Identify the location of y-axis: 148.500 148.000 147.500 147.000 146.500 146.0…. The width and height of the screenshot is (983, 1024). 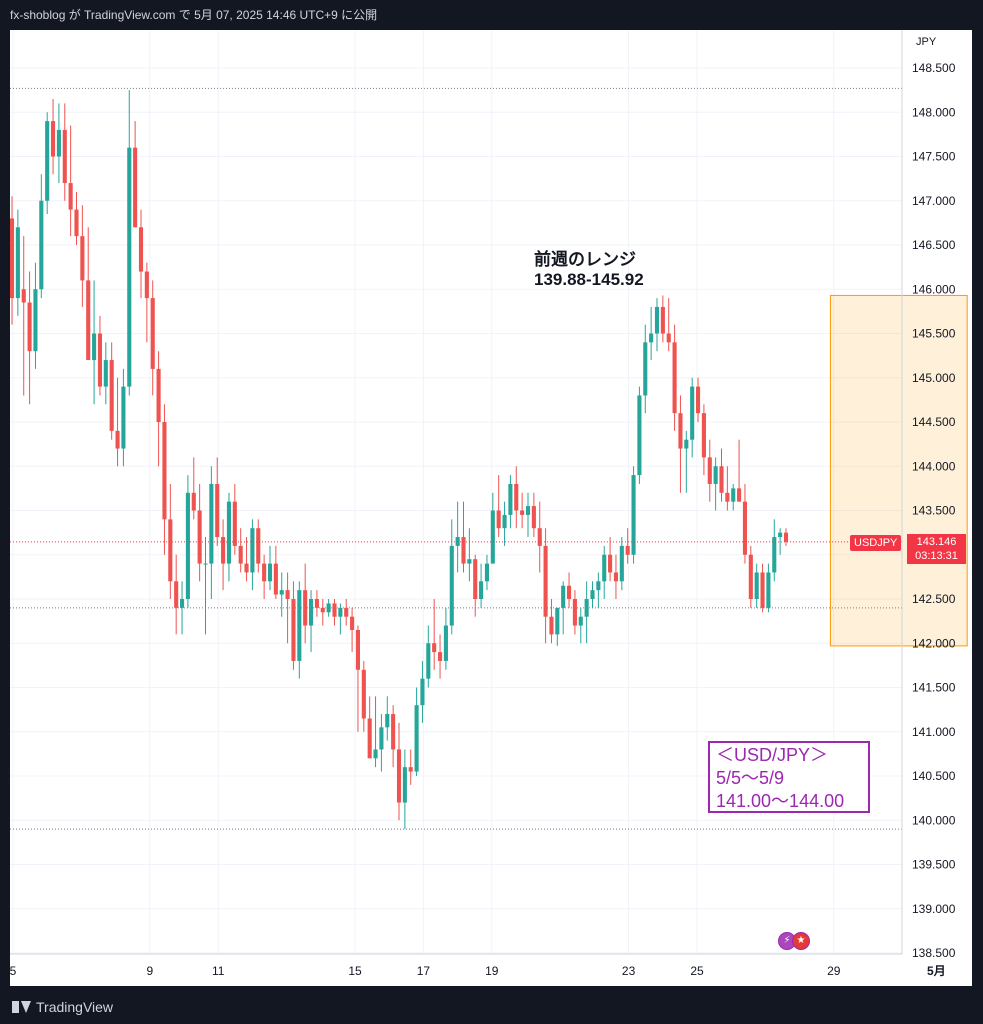
(934, 510).